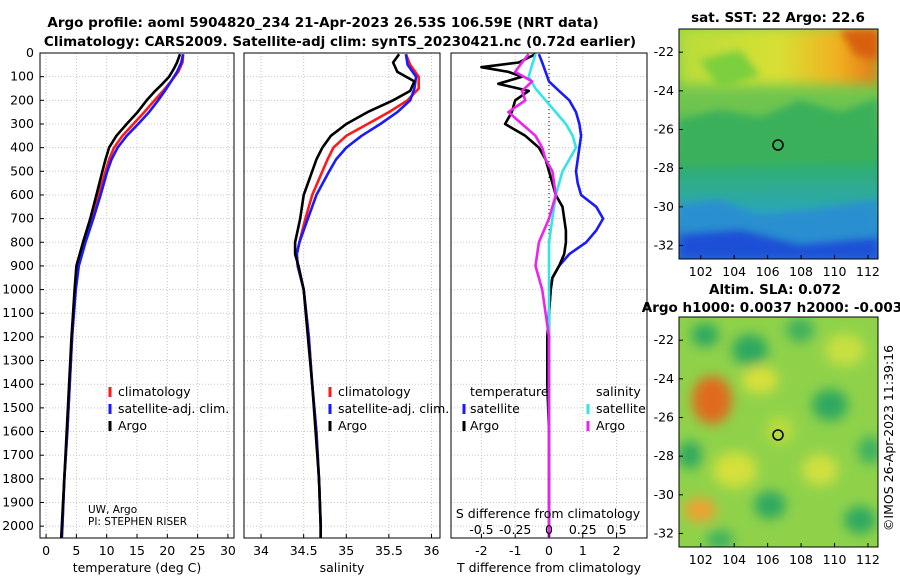 This screenshot has width=900, height=580. What do you see at coordinates (18, 312) in the screenshot?
I see `y-tick-label: 1100` at bounding box center [18, 312].